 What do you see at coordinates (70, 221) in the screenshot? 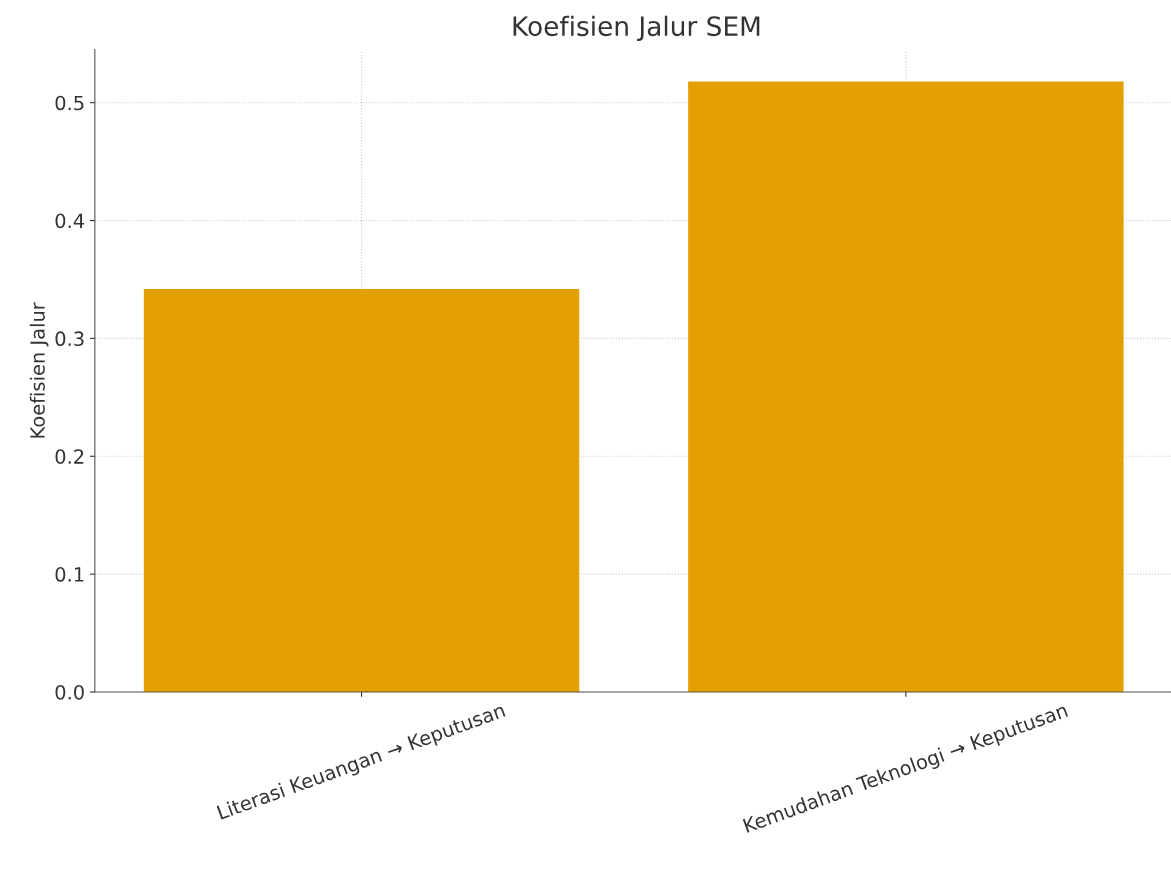
I see `y-tick-label: 0.4` at bounding box center [70, 221].